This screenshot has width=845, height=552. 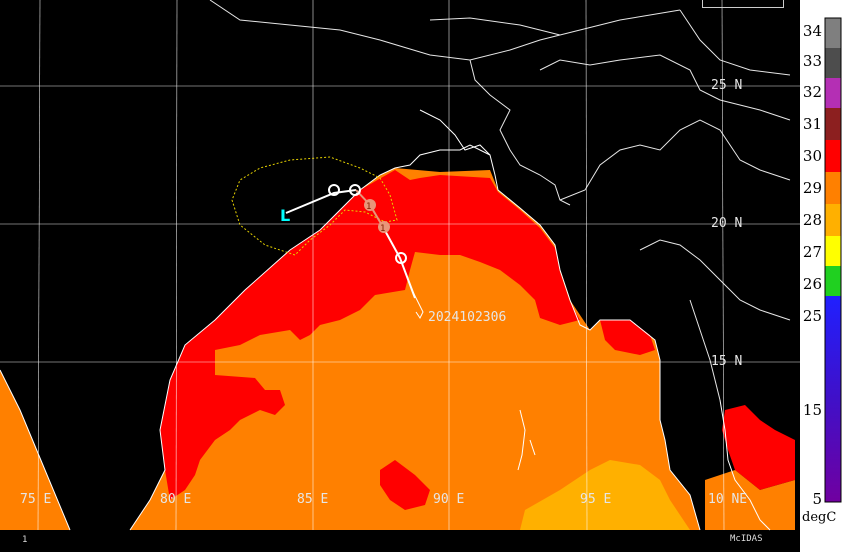 What do you see at coordinates (726, 85) in the screenshot?
I see `lat-label-25n: 25 N` at bounding box center [726, 85].